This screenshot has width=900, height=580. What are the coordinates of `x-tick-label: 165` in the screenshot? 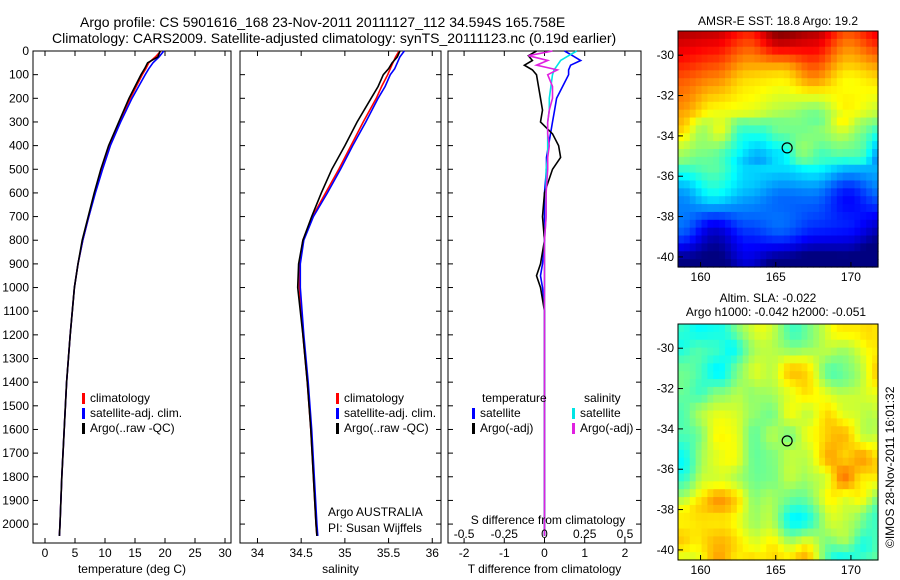 It's located at (776, 277).